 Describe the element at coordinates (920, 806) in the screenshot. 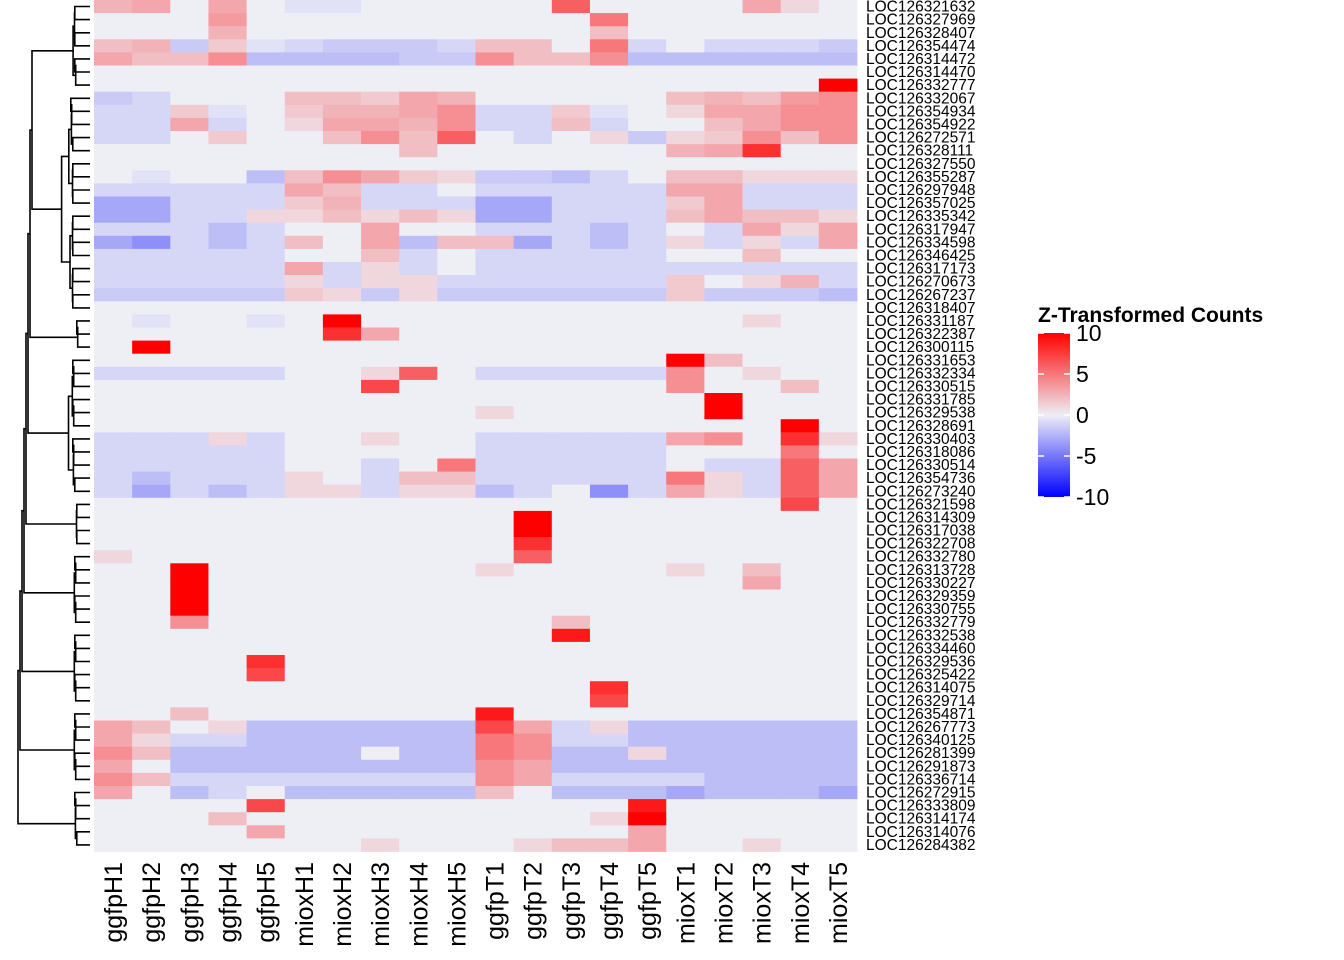

I see `row-label: LOC126333809` at that location.